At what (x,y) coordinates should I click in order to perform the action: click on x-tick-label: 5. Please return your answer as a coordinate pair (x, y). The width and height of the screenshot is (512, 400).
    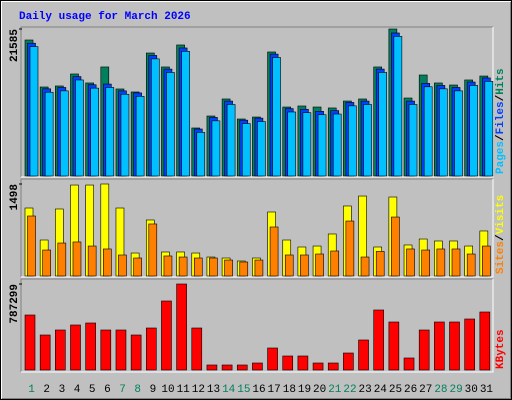
    Looking at the image, I should click on (92, 390).